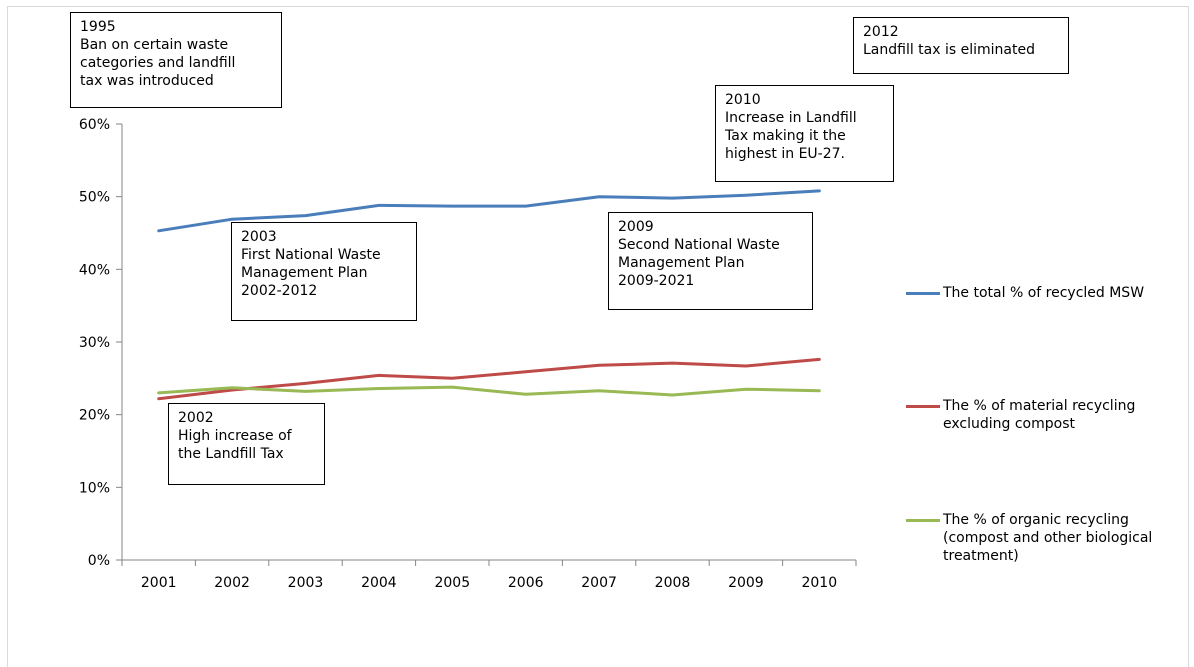 This screenshot has height=667, width=1194. Describe the element at coordinates (94, 198) in the screenshot. I see `y-tick-label: 50%` at that location.